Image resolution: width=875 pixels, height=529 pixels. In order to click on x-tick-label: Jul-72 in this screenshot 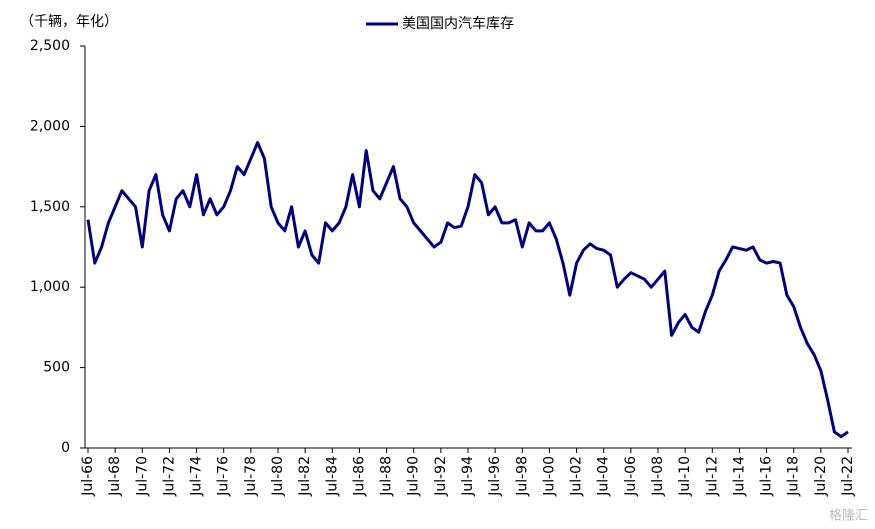, I will do `click(169, 476)`.